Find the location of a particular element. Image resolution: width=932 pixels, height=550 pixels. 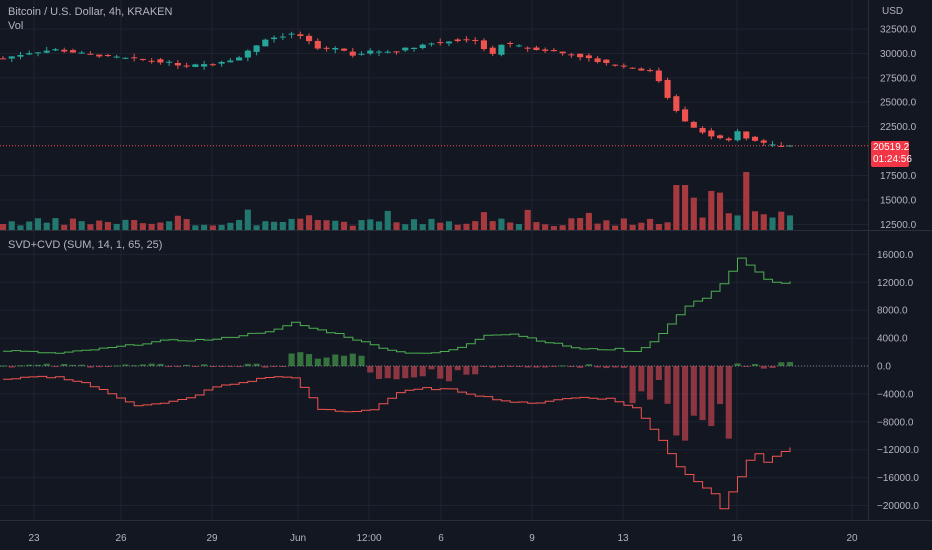

symbol-legend: Bitcoin / U.S. Dollar, 4h, KRAKEN is located at coordinates (90, 12).